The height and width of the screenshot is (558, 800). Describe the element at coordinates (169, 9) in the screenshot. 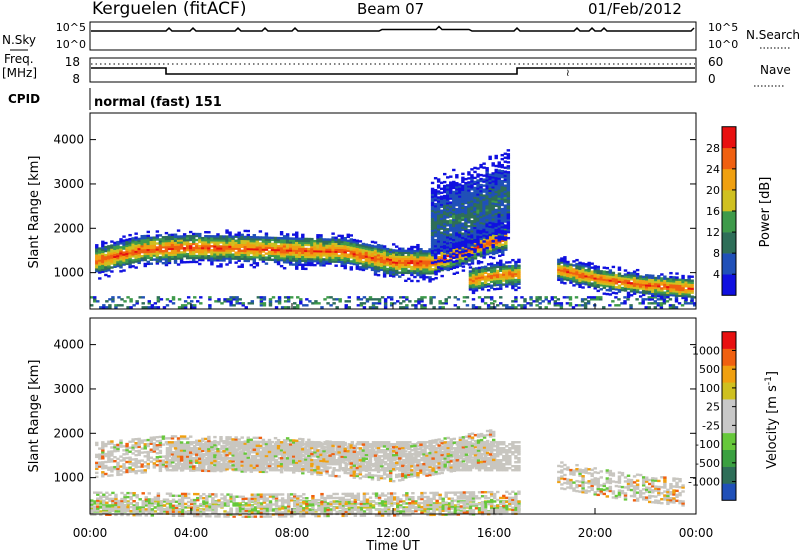

I see `station-title: Kerguelen (fitACF)` at that location.